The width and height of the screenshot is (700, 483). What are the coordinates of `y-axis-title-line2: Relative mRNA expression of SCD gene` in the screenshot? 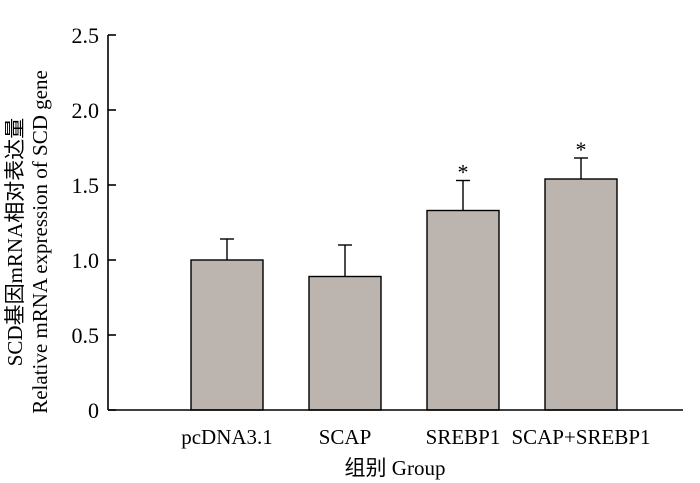 It's located at (40, 242).